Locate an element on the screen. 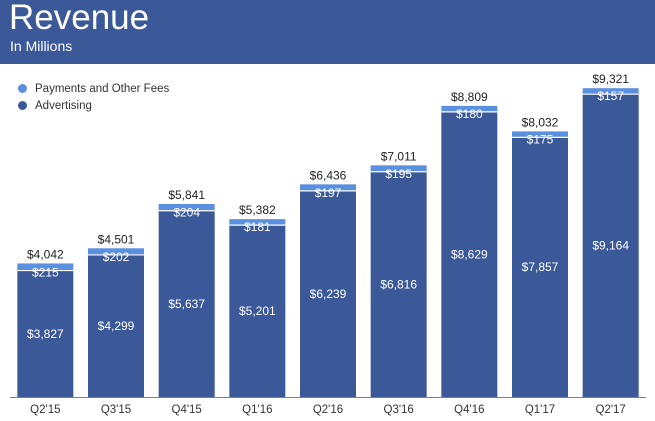 The image size is (655, 421). data-label-total: $4,042 is located at coordinates (45, 254).